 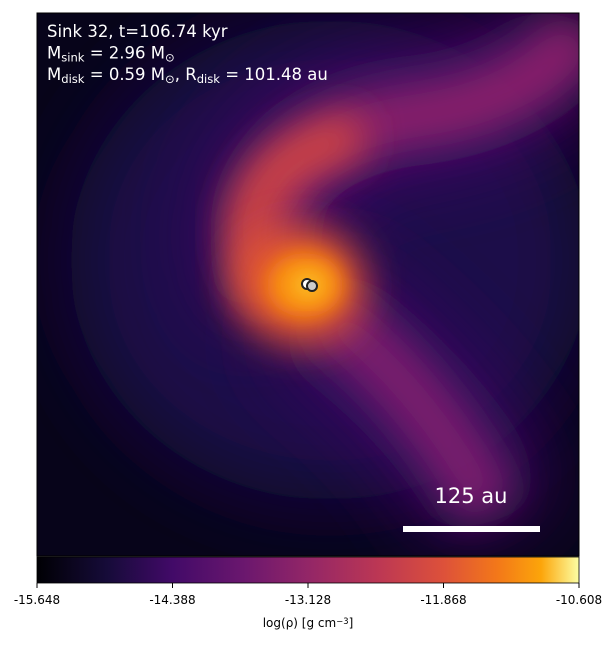 I want to click on colorbar, so click(x=308, y=570).